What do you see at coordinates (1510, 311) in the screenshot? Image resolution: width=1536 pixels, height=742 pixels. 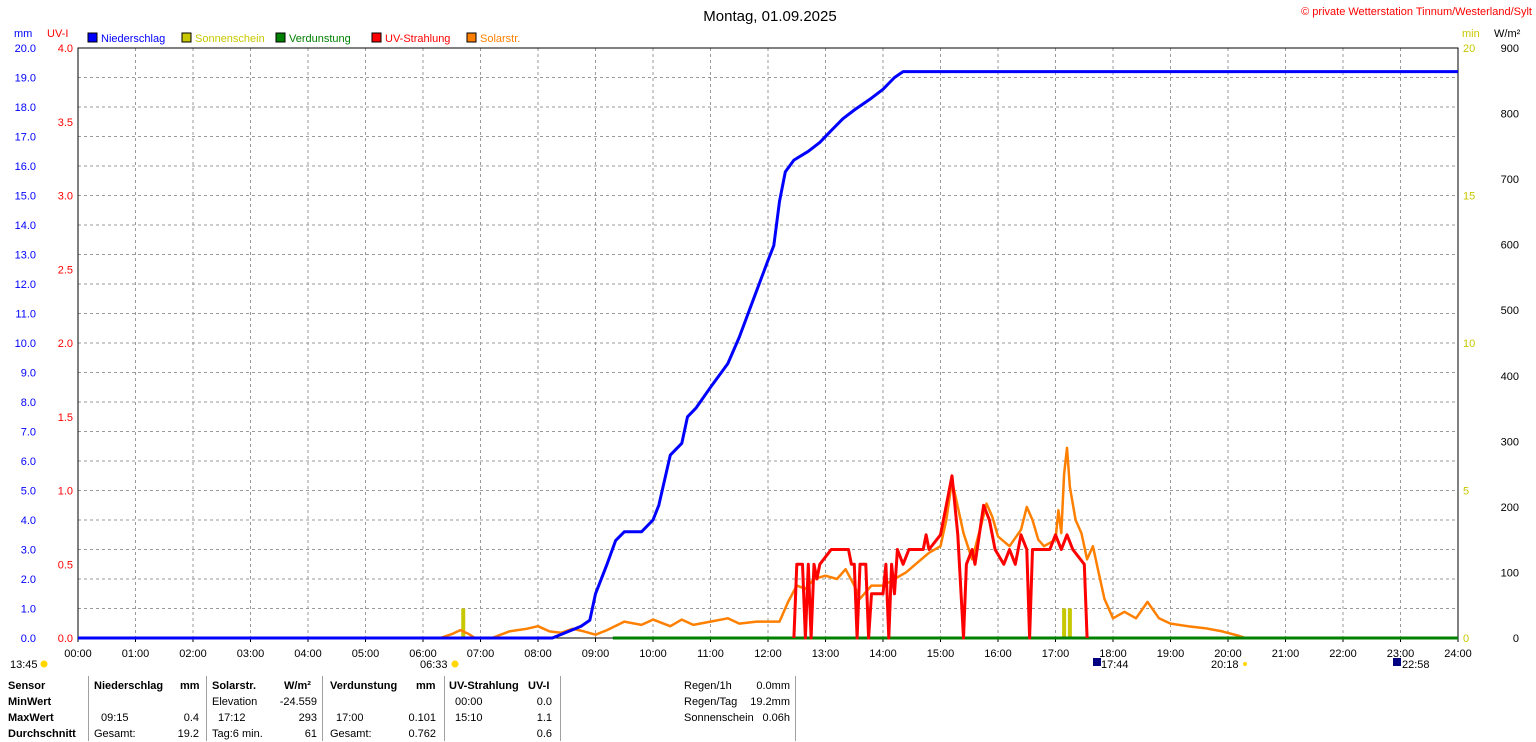 I see `wm2-tick-label-5: 500` at bounding box center [1510, 311].